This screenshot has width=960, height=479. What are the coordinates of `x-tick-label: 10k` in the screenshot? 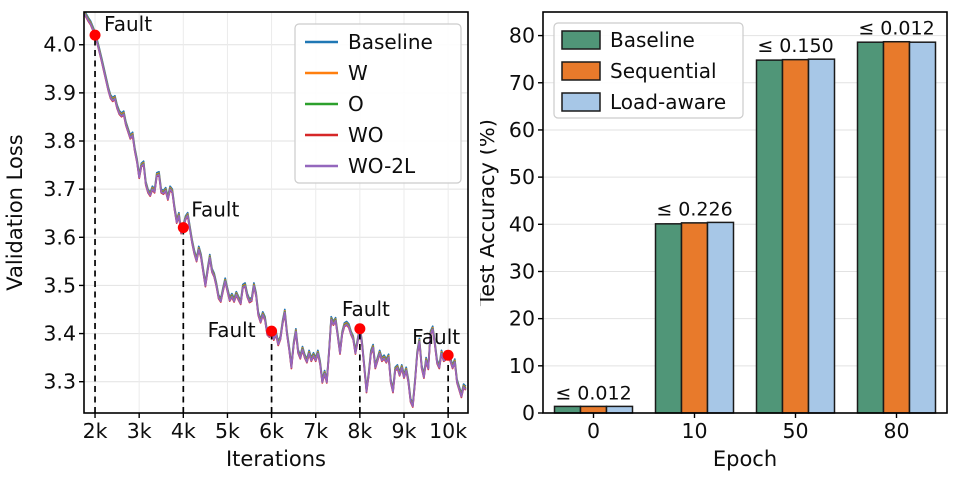 It's located at (448, 431).